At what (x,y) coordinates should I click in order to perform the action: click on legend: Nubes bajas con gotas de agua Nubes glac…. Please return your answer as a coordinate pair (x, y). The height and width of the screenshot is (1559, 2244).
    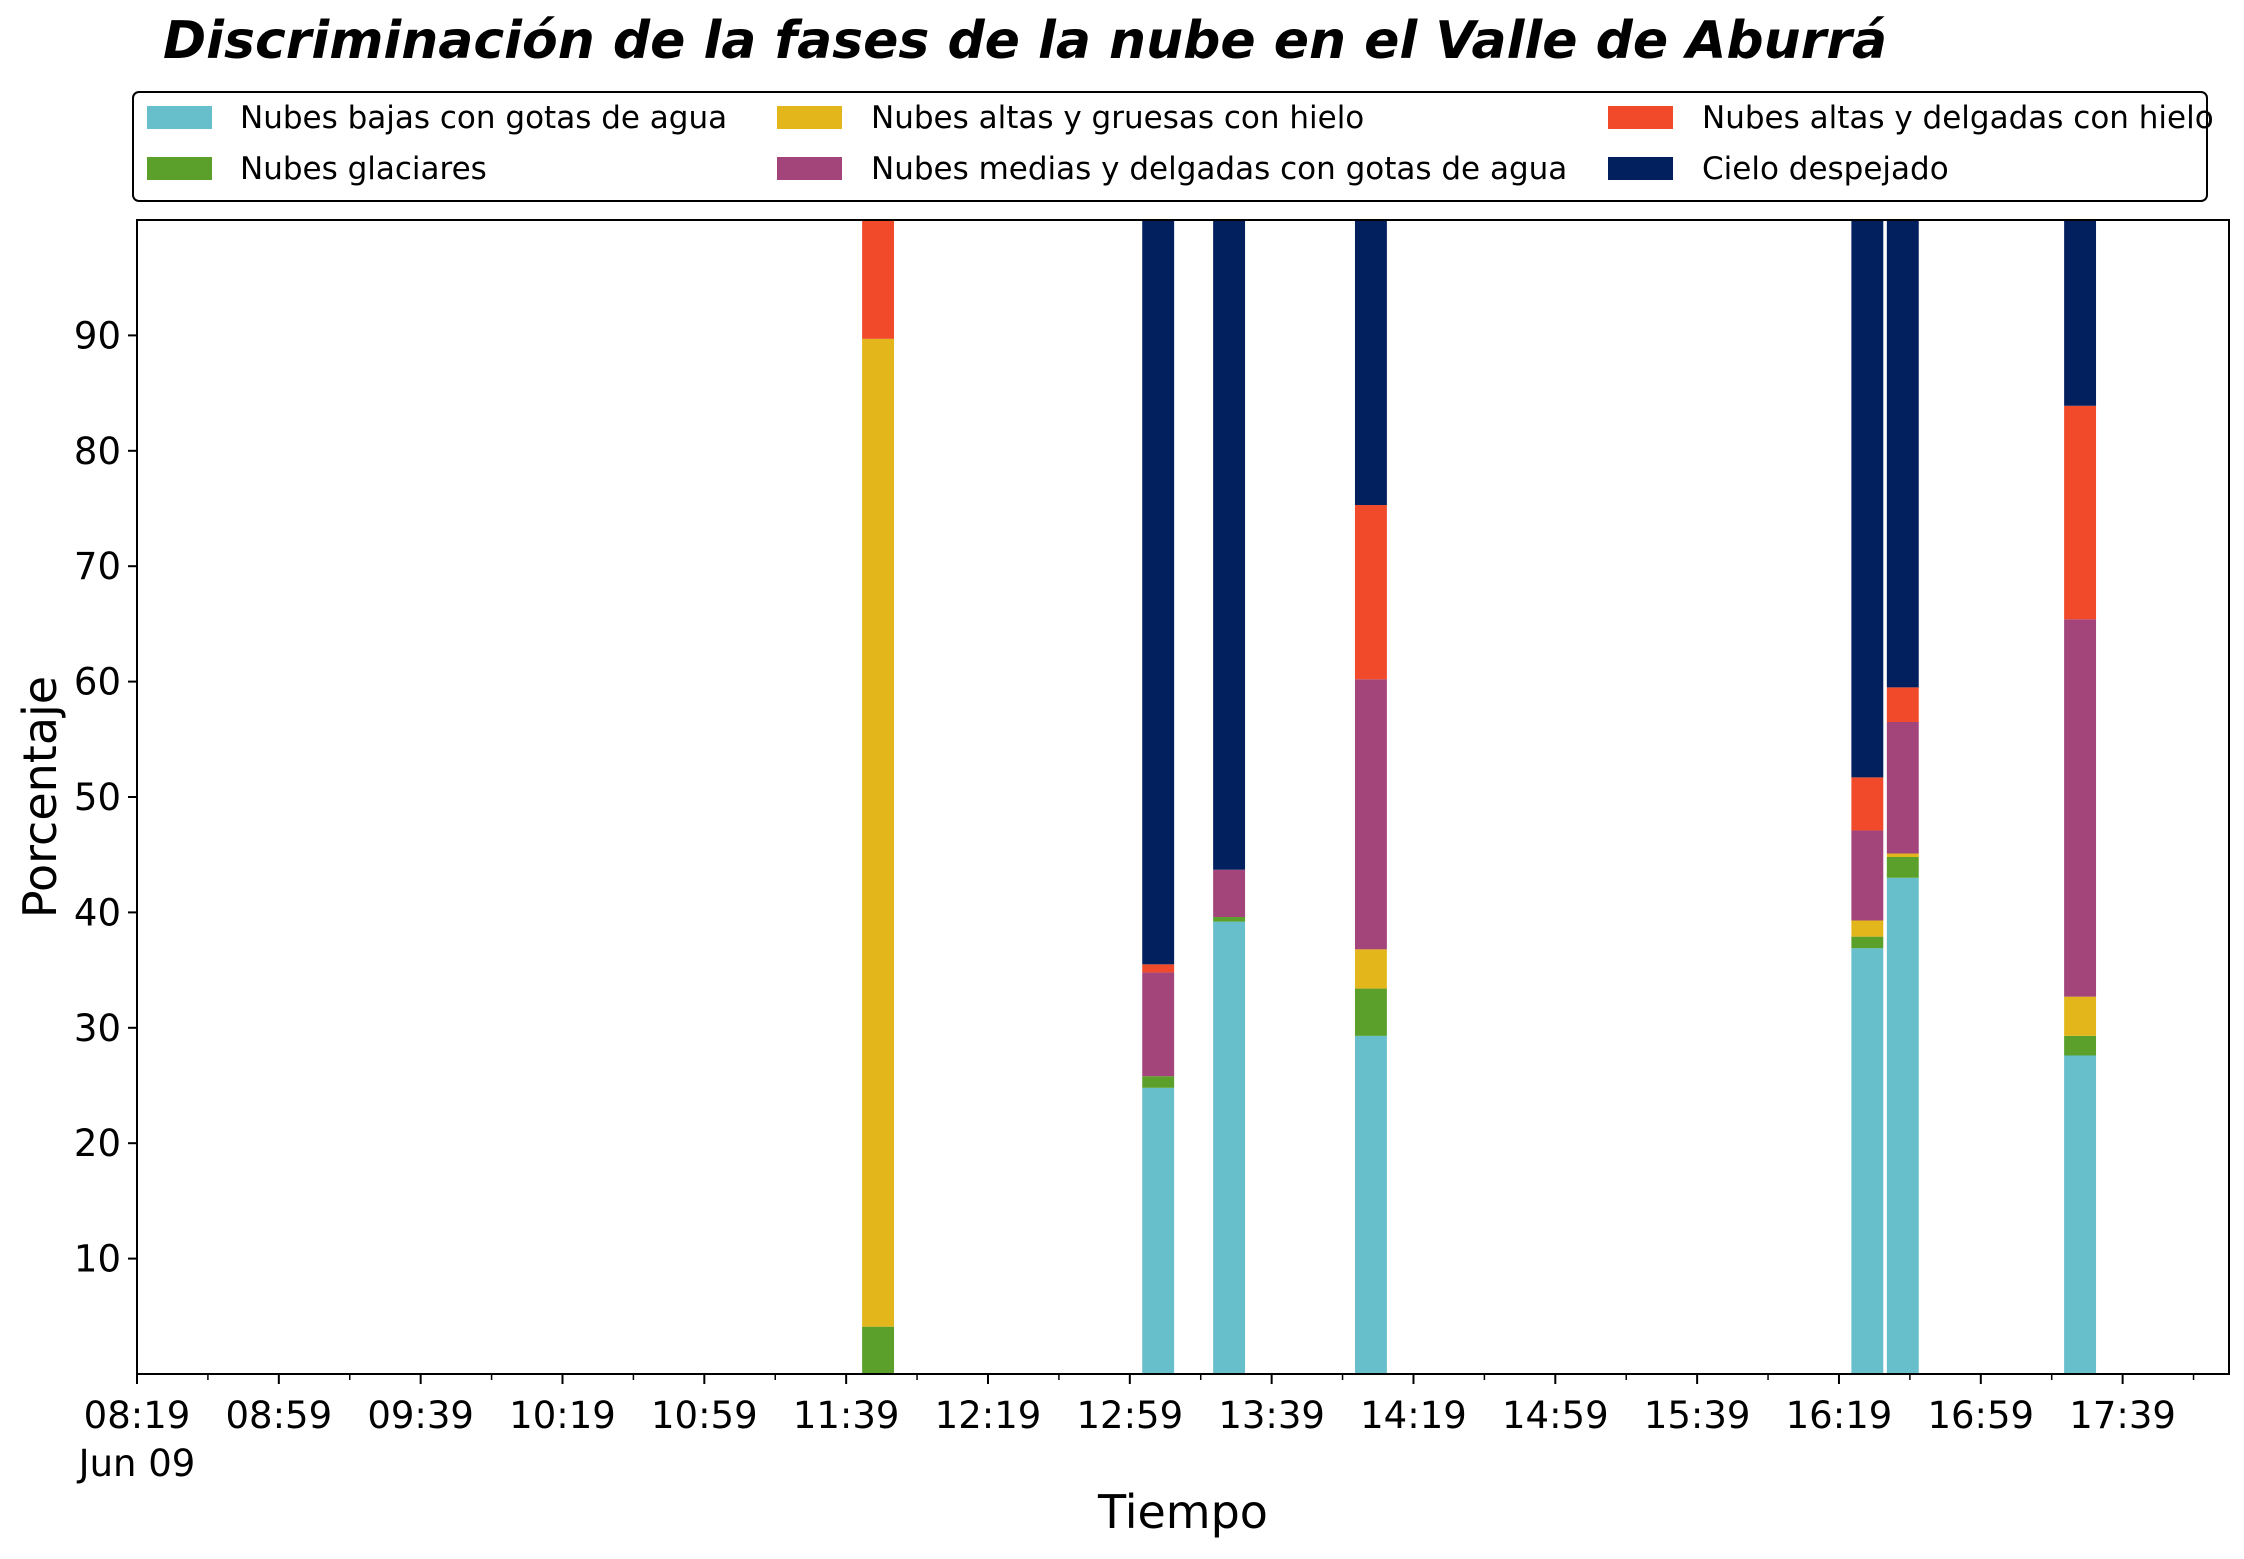
    Looking at the image, I should click on (1173, 146).